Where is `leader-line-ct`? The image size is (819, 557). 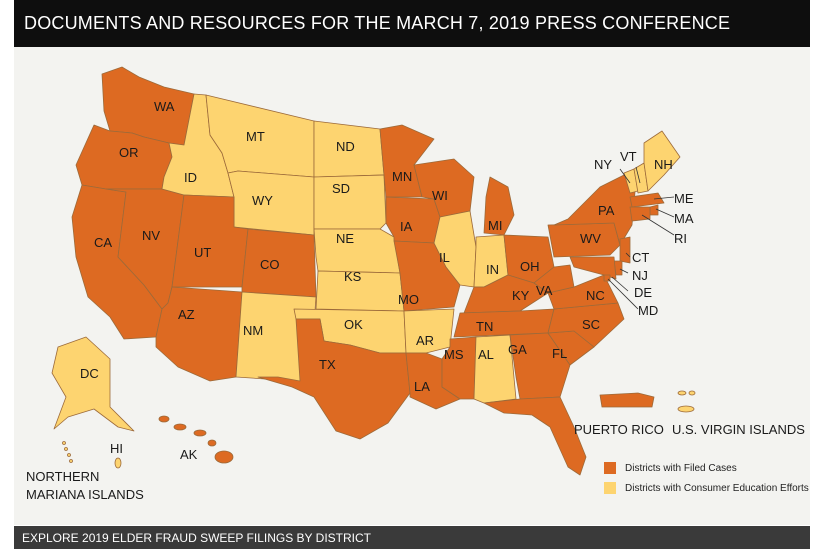
leader-line-ct is located at coordinates (658, 225).